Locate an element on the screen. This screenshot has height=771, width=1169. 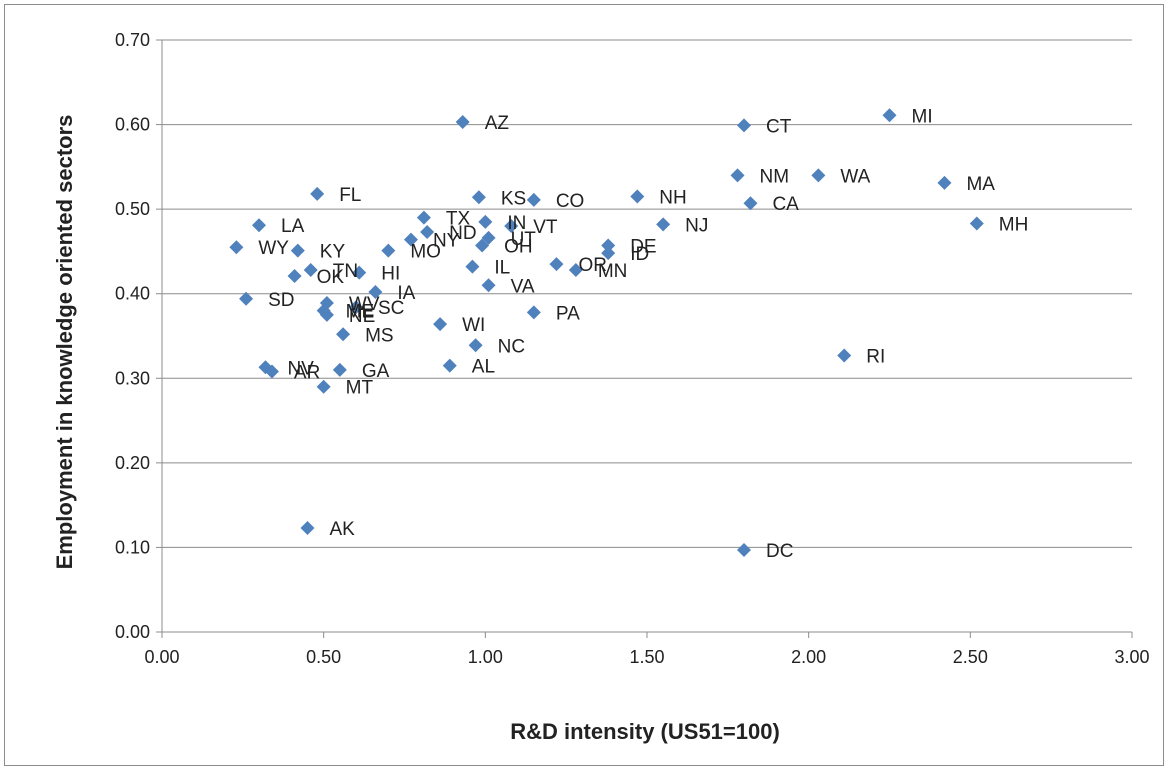
point-label-wv: WV is located at coordinates (364, 304).